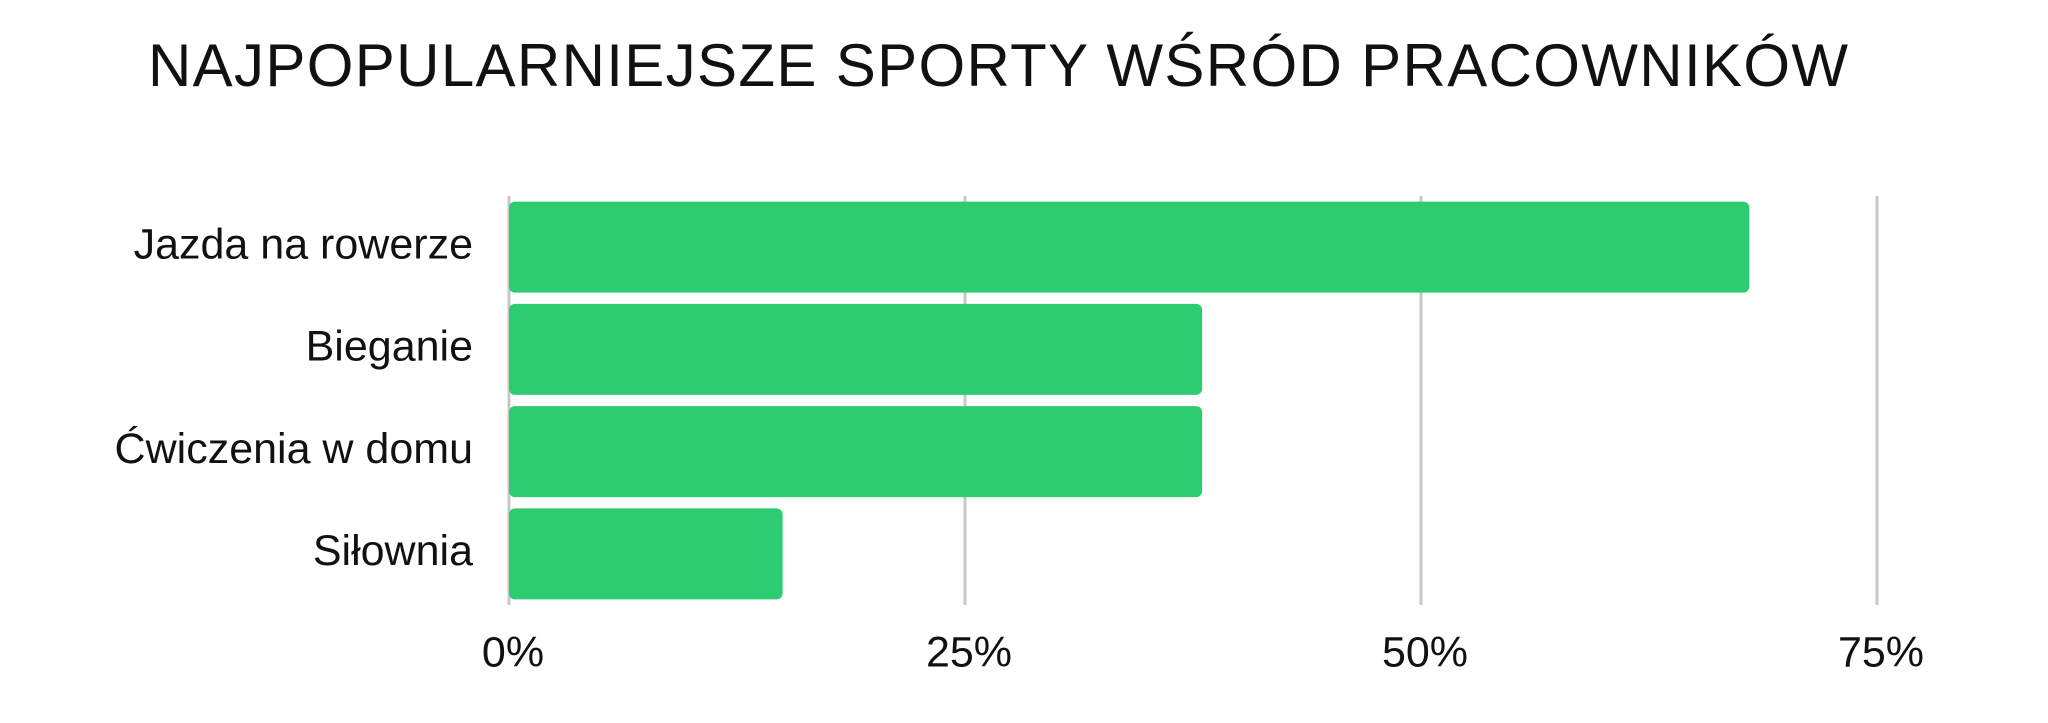 The height and width of the screenshot is (723, 2048). Describe the element at coordinates (1881, 652) in the screenshot. I see `x-tick-label: 75%` at that location.